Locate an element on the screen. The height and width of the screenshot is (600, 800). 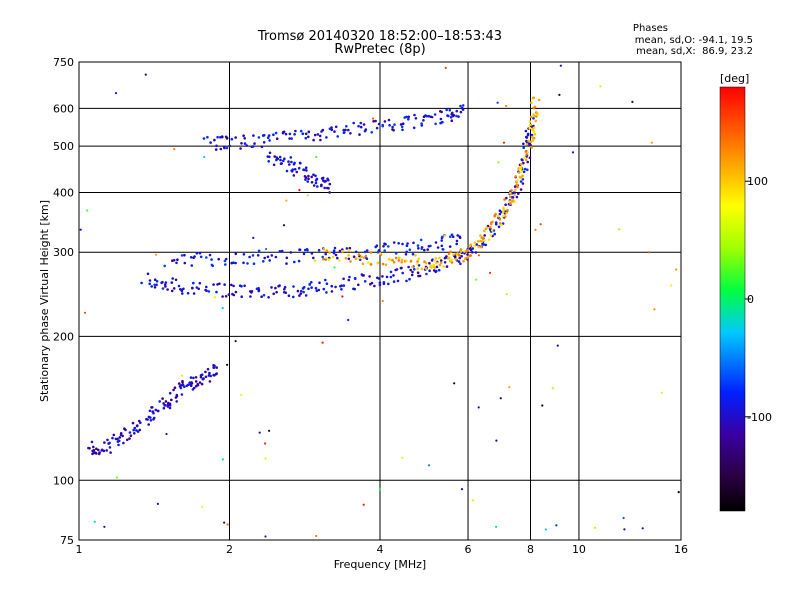
y-tick-label: 600 is located at coordinates (63, 108).